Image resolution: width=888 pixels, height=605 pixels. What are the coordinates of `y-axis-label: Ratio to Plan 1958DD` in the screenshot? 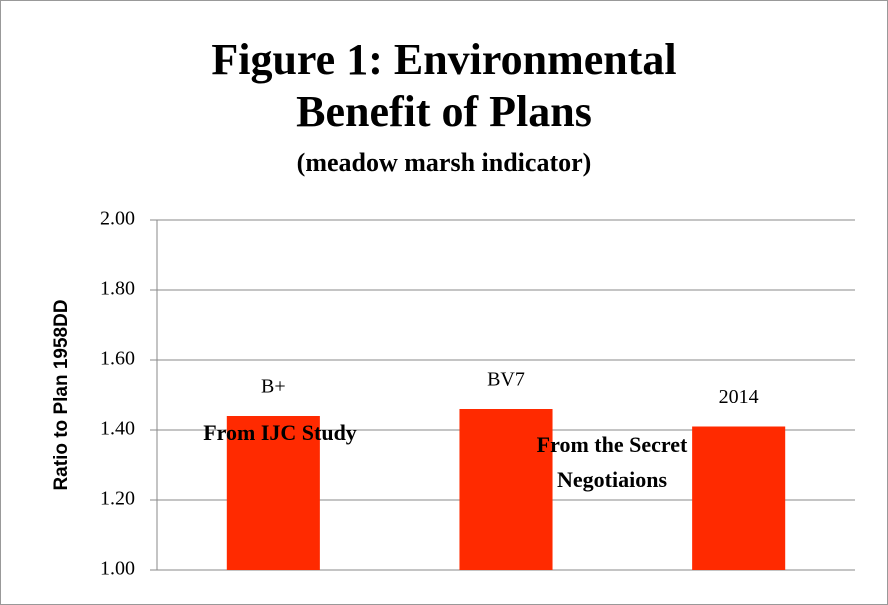 It's located at (61, 394).